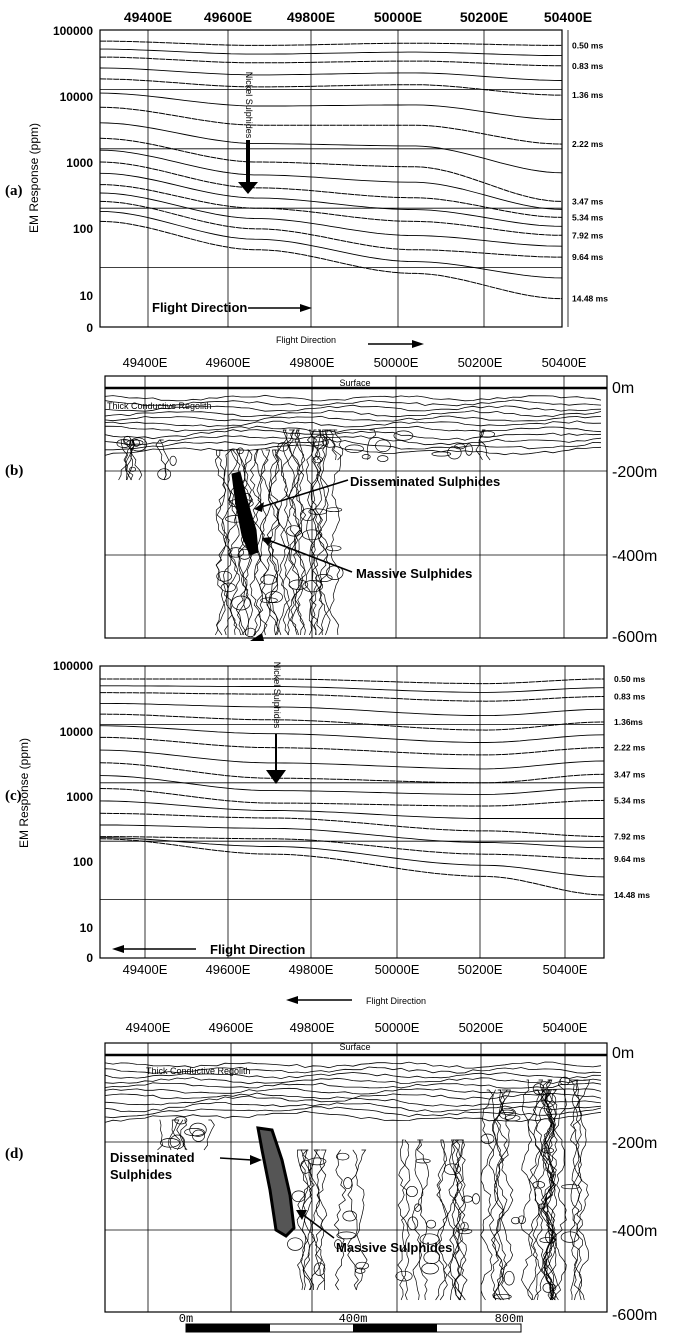 The image size is (674, 1335). What do you see at coordinates (587, 235) in the screenshot?
I see `series-label: 7.92 ms` at bounding box center [587, 235].